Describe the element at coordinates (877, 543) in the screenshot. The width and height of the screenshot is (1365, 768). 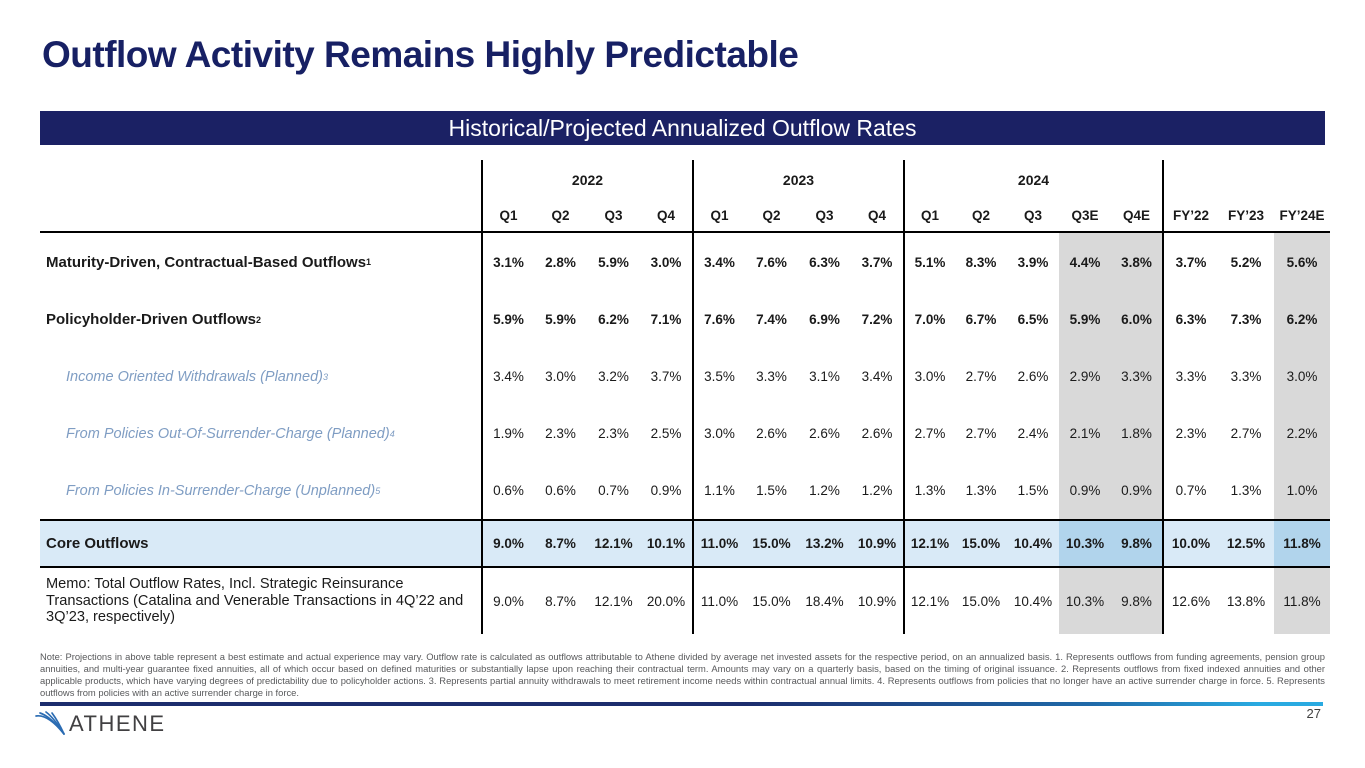
I see `data-cell: 10.9%` at that location.